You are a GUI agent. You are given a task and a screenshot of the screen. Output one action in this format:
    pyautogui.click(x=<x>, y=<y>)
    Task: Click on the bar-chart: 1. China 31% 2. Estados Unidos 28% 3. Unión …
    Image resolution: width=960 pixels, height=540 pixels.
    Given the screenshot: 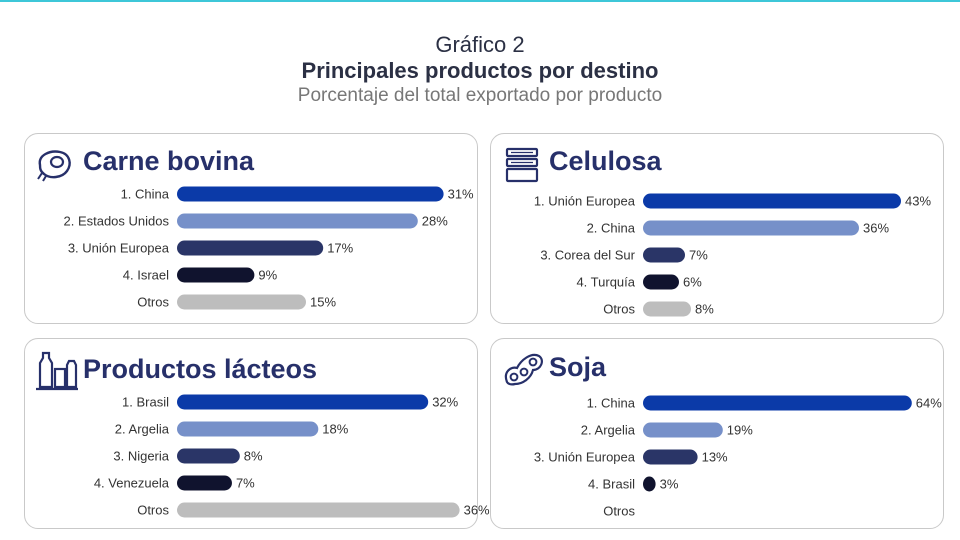 What is the action you would take?
    pyautogui.click(x=268, y=248)
    